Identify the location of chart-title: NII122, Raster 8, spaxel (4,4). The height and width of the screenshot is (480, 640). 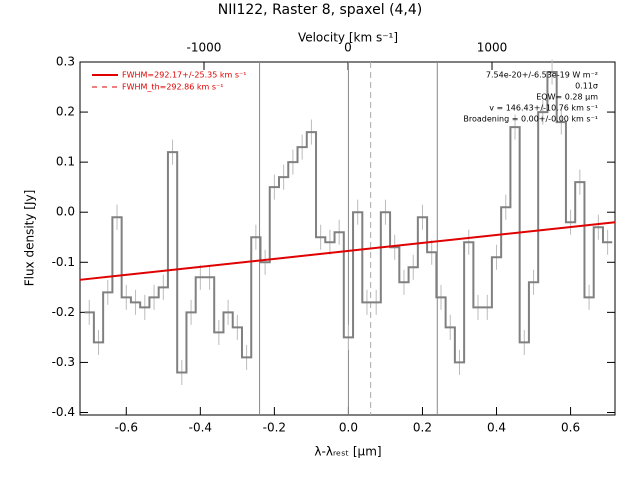
(320, 10).